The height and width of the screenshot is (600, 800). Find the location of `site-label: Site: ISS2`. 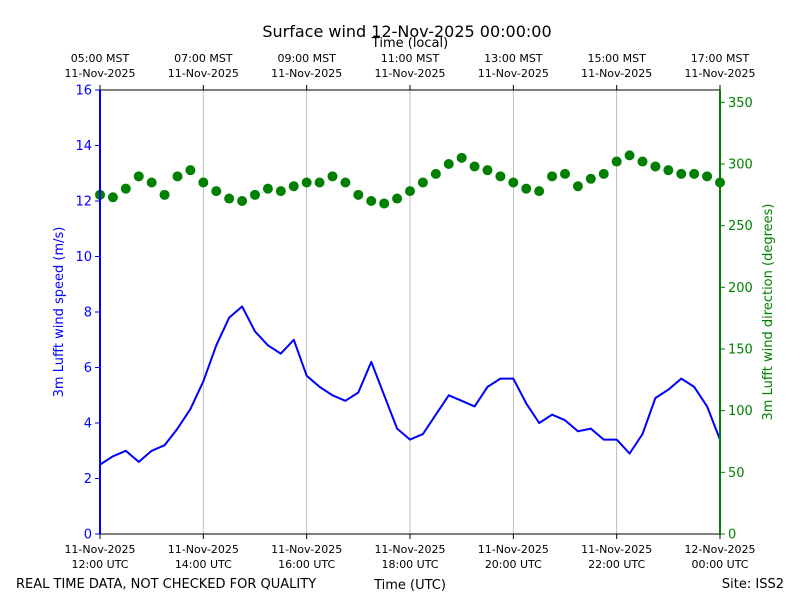

site-label: Site: ISS2 is located at coordinates (753, 584).